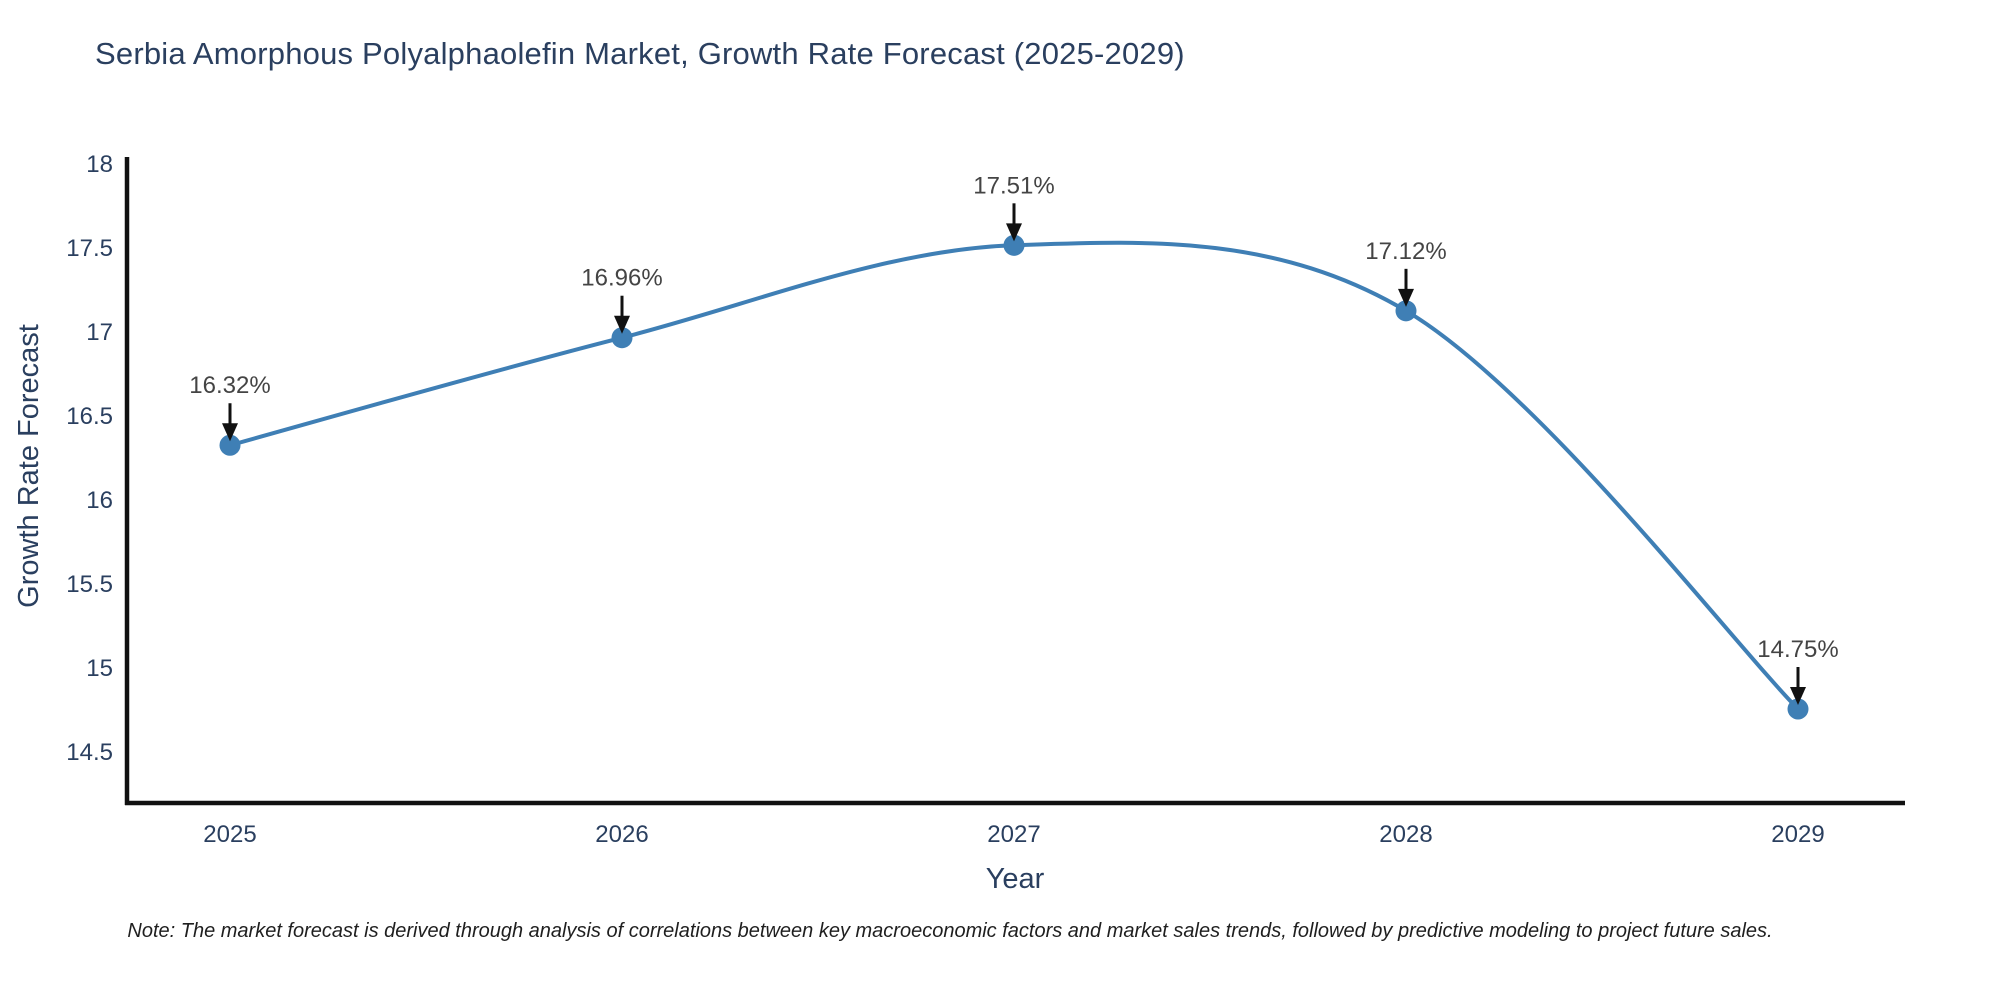 This screenshot has width=2000, height=1000. What do you see at coordinates (1798, 670) in the screenshot?
I see `point-annotation: 14.75%` at bounding box center [1798, 670].